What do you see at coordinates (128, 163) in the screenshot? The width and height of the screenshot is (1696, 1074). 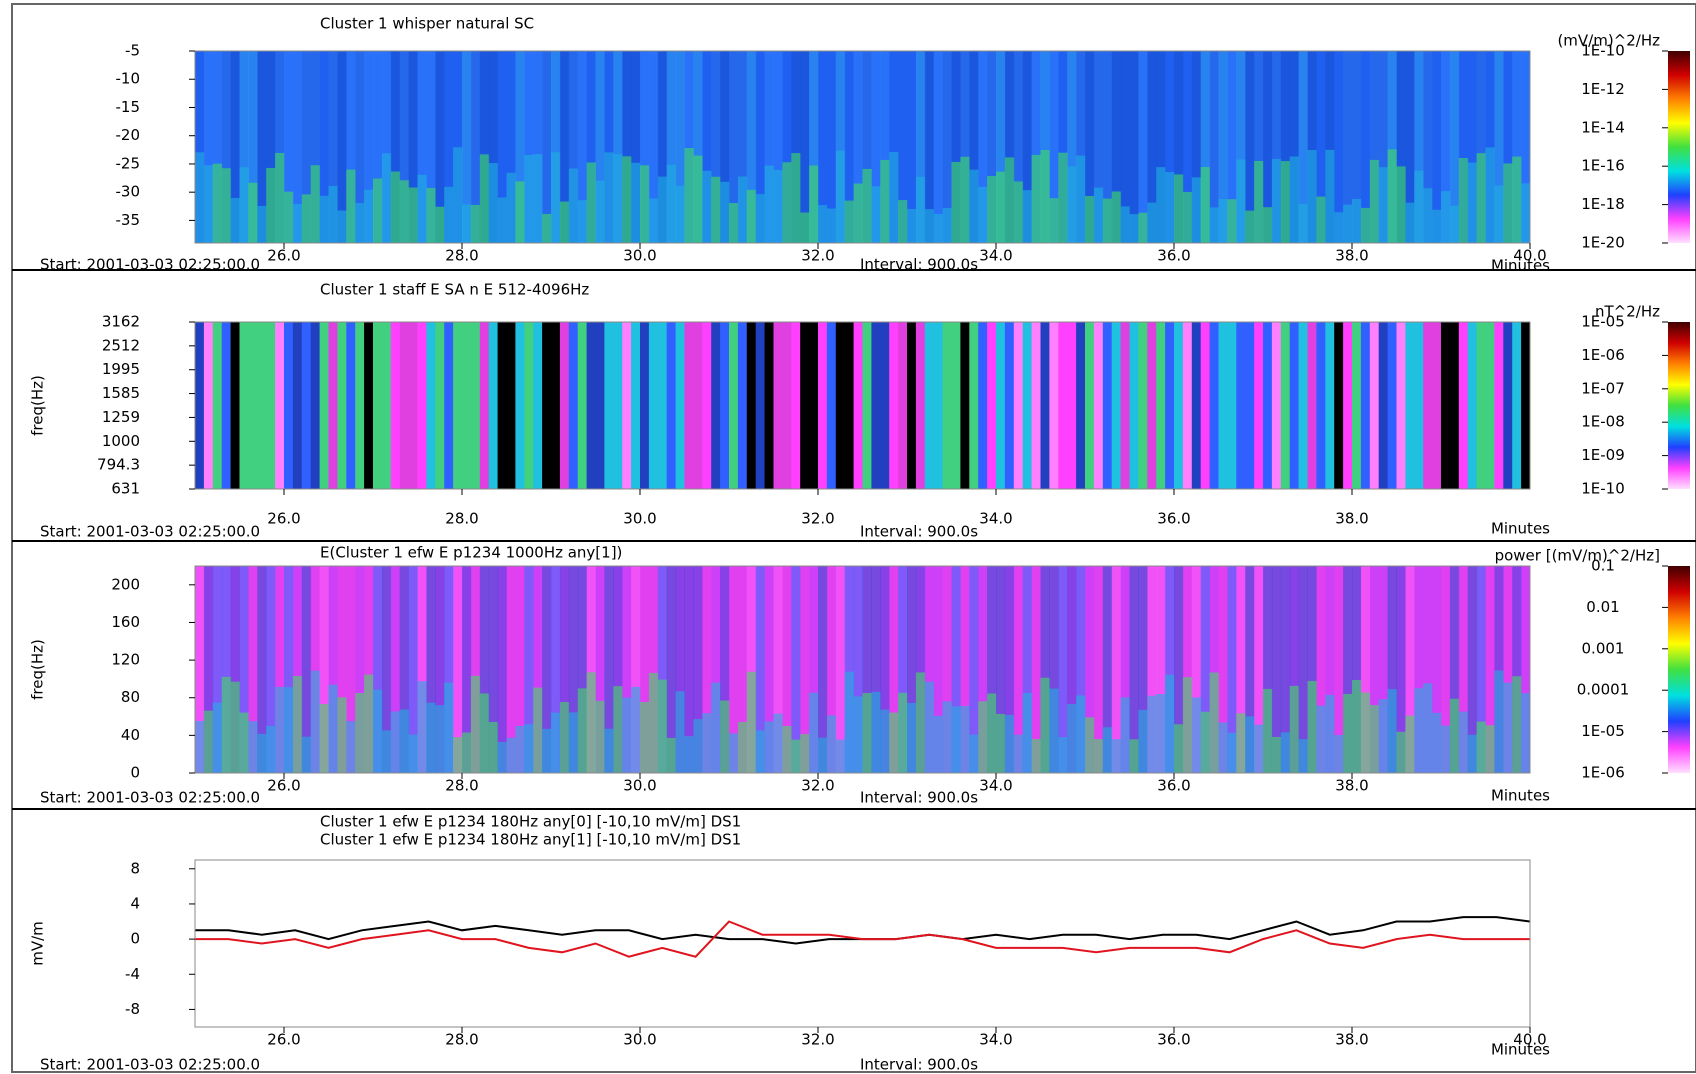 I see `y-tick-label: -25` at bounding box center [128, 163].